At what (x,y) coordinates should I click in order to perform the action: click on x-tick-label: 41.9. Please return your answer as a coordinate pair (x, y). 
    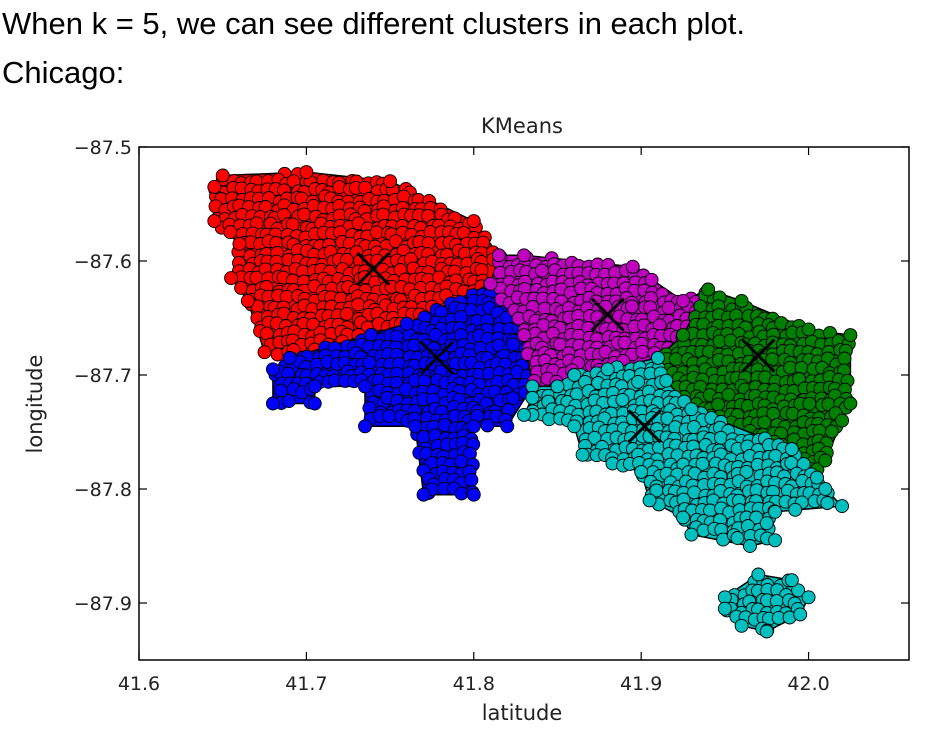
    Looking at the image, I should click on (641, 684).